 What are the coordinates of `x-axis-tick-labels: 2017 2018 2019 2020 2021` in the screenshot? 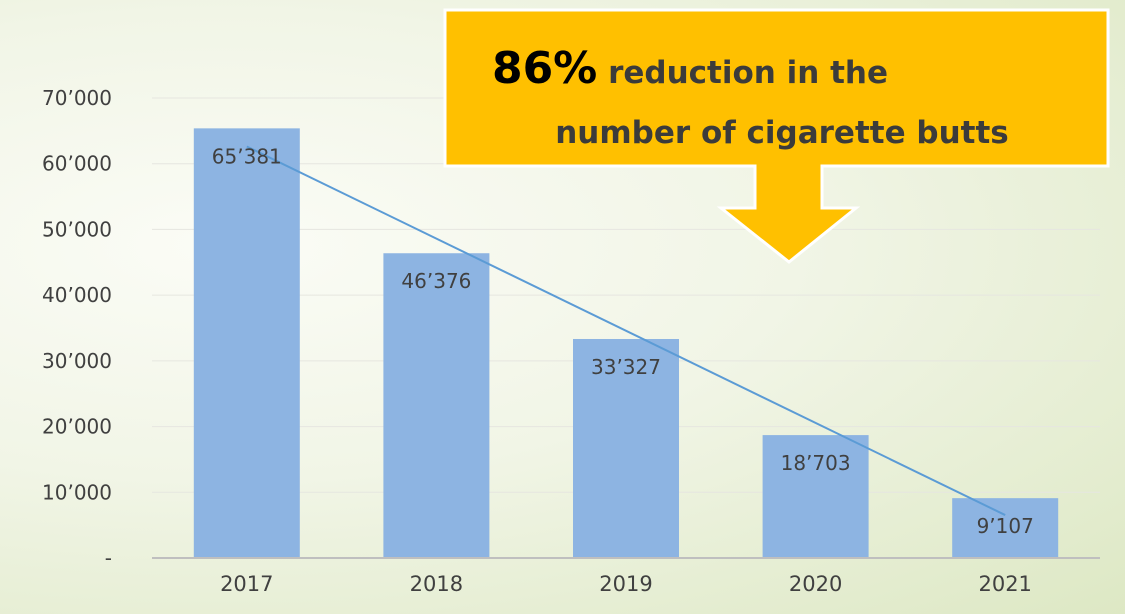 It's located at (626, 584).